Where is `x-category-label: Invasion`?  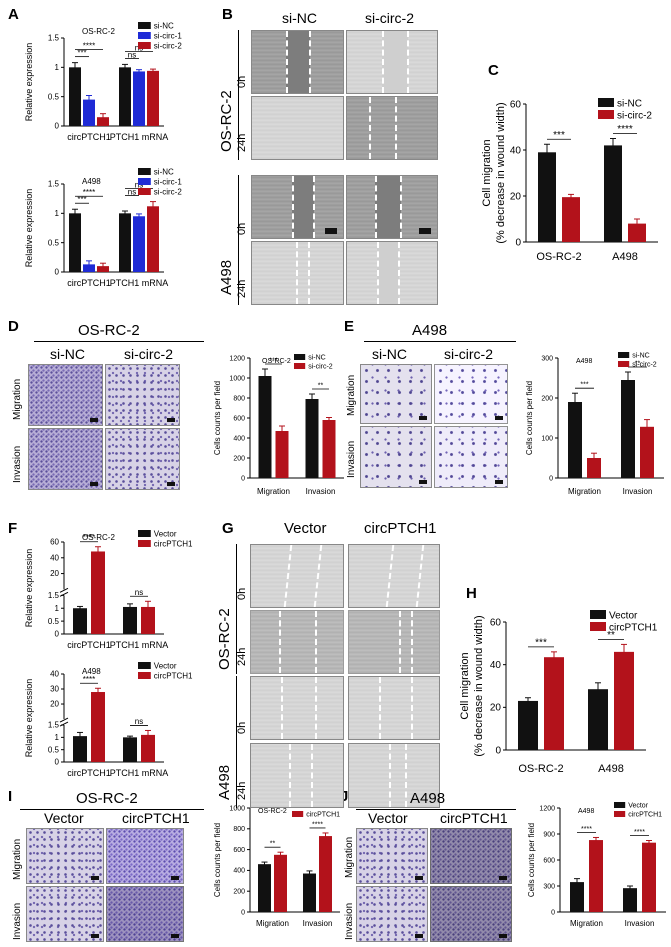 x-category-label: Invasion is located at coordinates (640, 923).